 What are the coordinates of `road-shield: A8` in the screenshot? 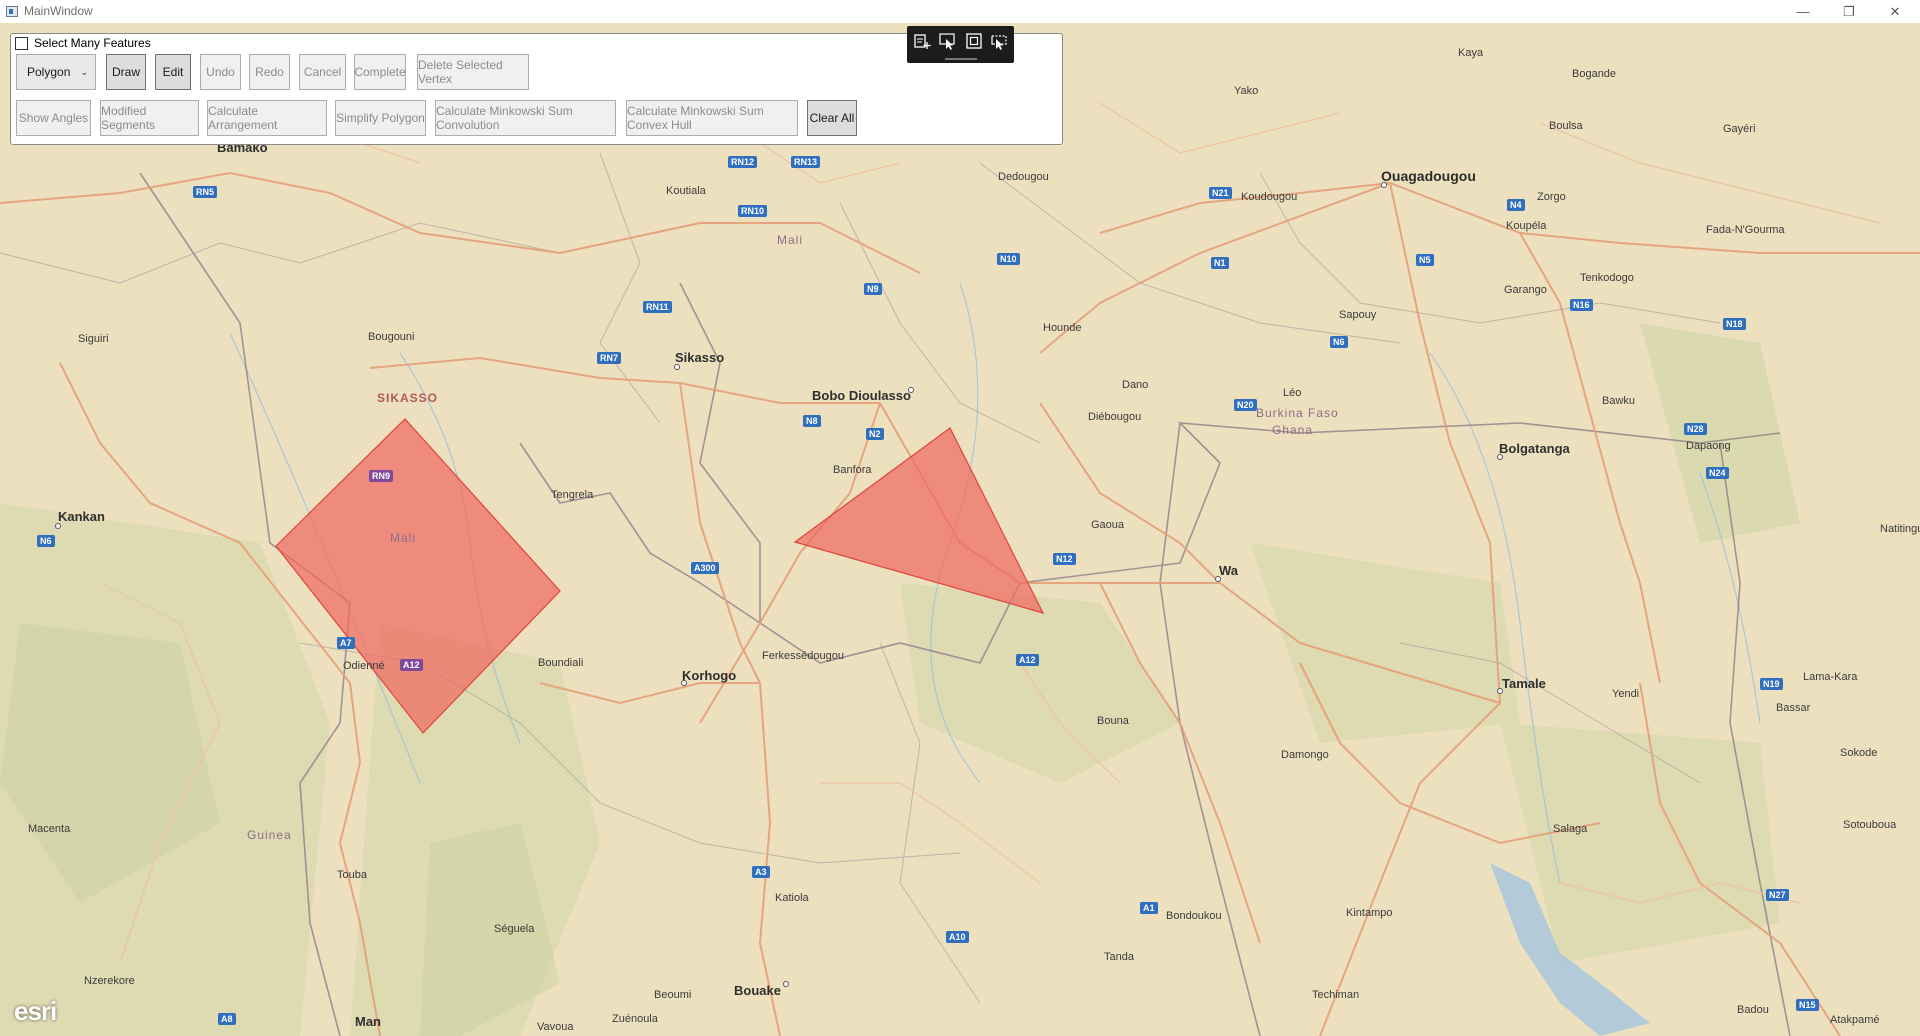 It's located at (227, 1019).